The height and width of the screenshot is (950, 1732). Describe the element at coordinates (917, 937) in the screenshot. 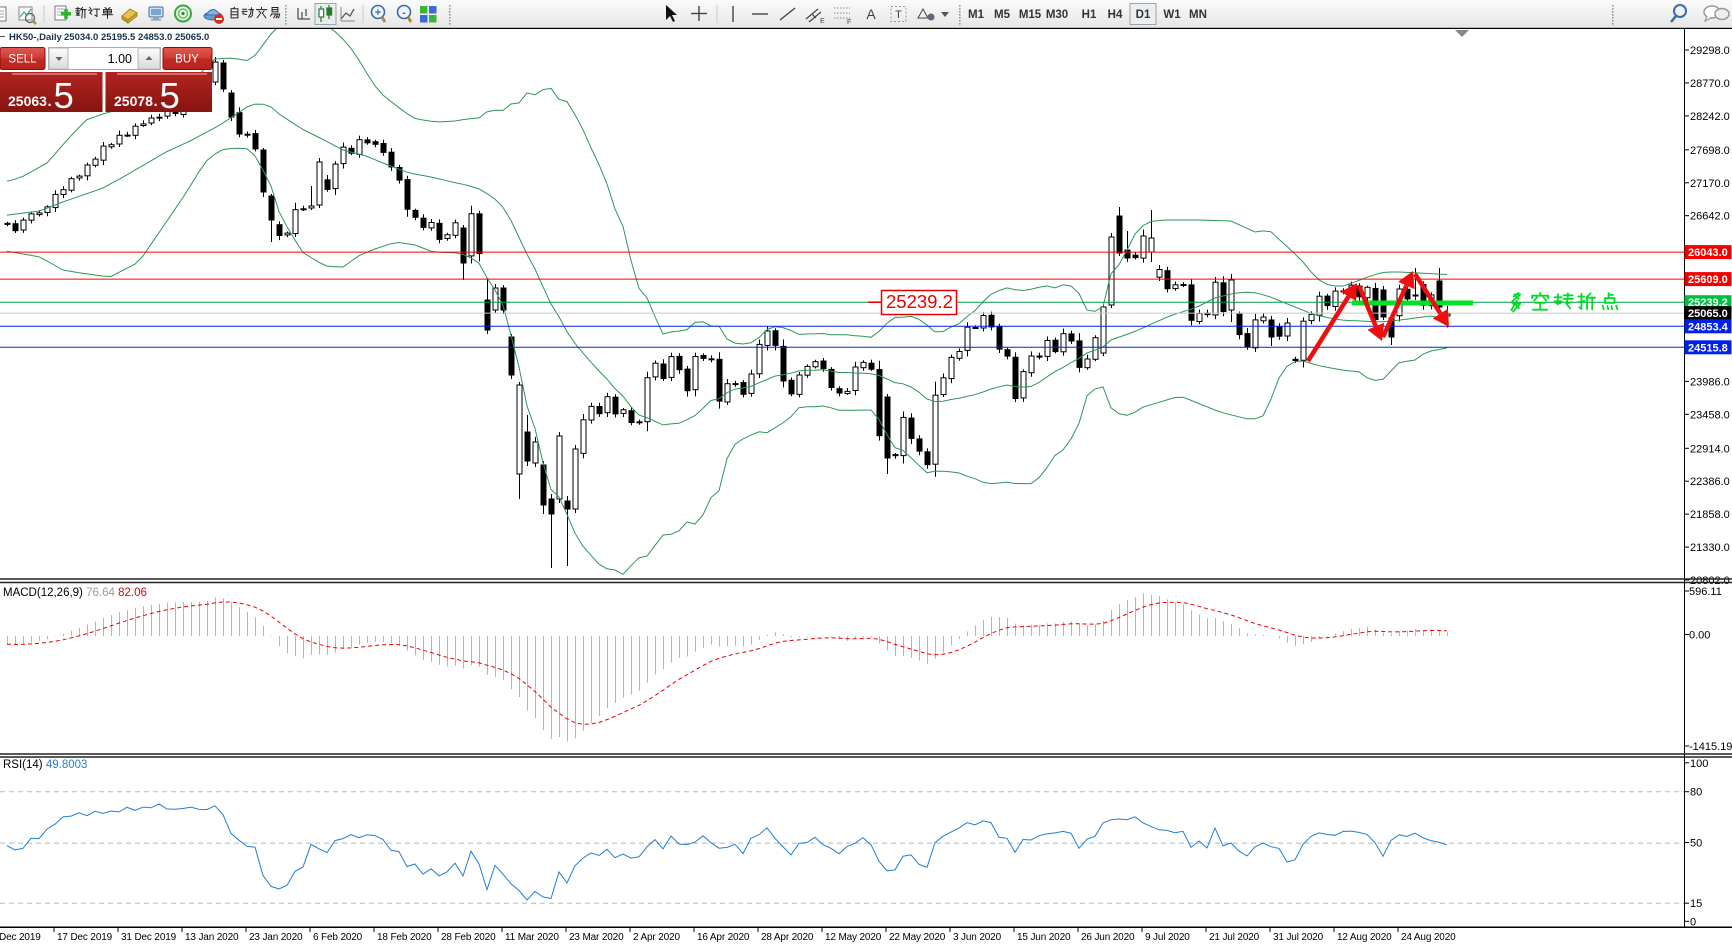

I see `svg-text: 22 May 2020` at that location.